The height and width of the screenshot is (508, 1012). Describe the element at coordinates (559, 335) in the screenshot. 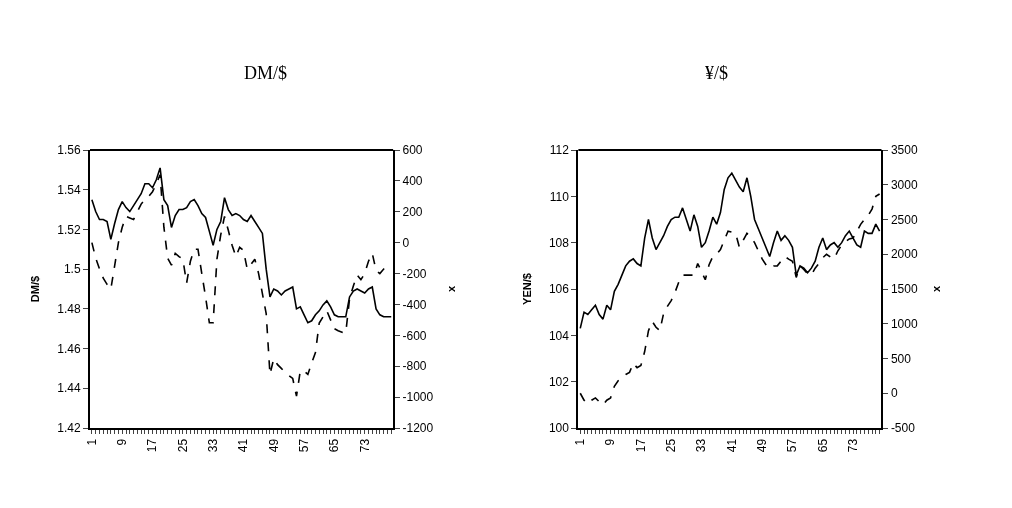

I see `y-tick-label: 104` at that location.